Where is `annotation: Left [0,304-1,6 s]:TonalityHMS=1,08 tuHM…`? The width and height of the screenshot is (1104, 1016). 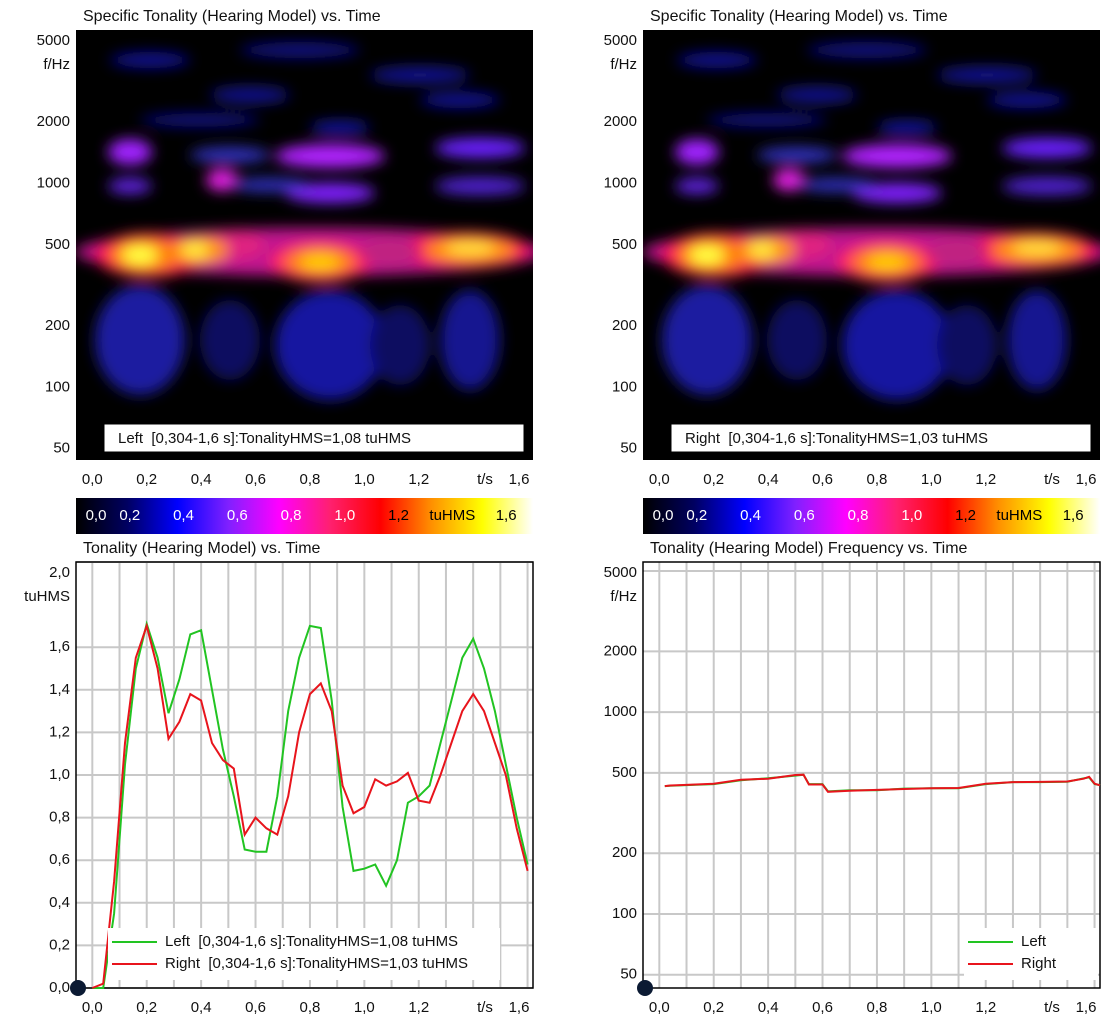
annotation: Left [0,304-1,6 s]:TonalityHMS=1,08 tuHM… is located at coordinates (264, 438).